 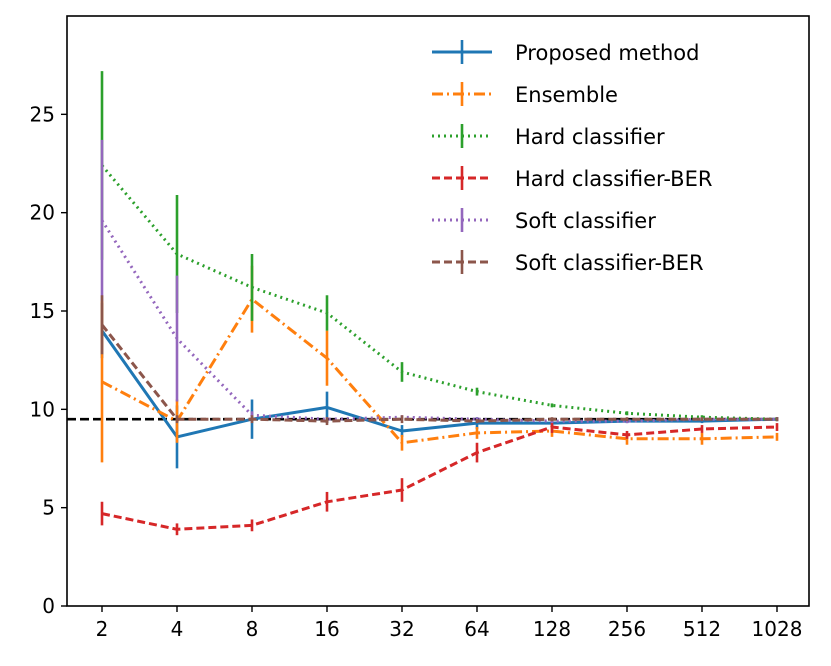 I want to click on y-tick-label: 20, so click(x=42, y=213).